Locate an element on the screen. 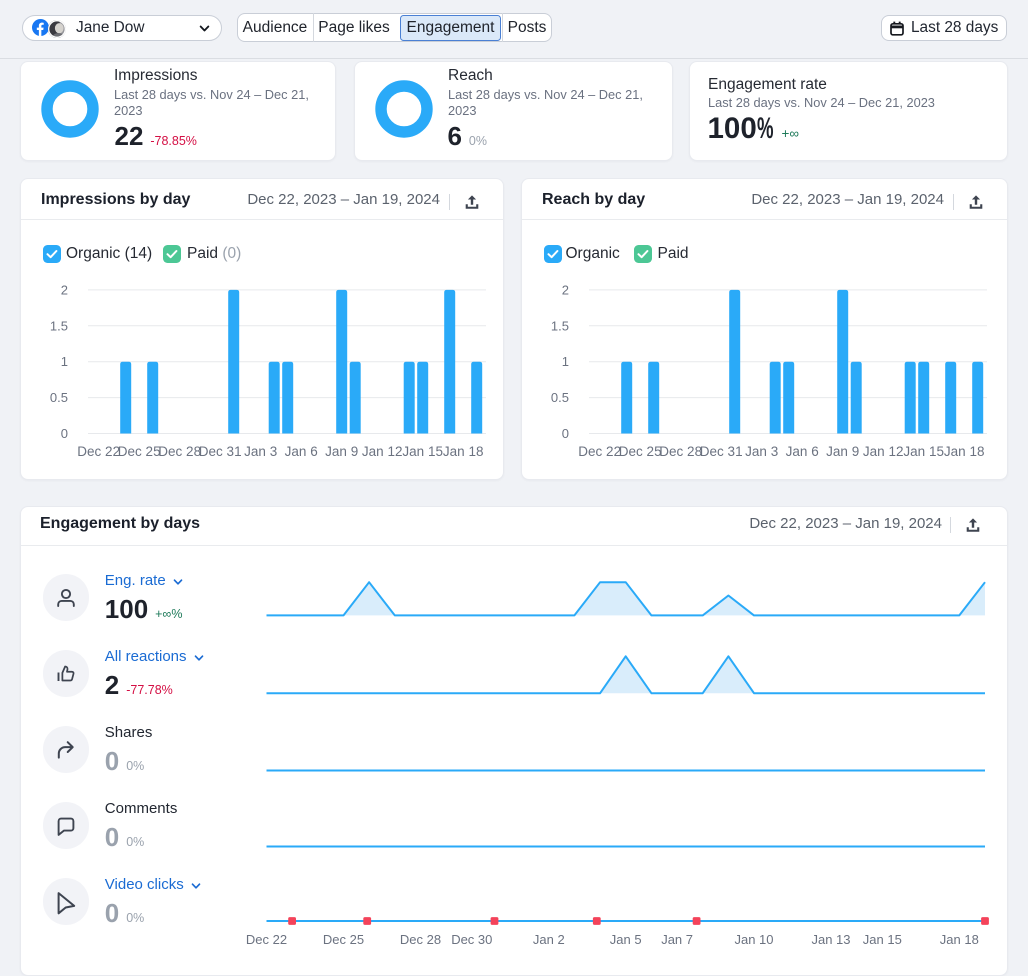 The image size is (1028, 976). svg-text: Jan 10 is located at coordinates (753, 939).